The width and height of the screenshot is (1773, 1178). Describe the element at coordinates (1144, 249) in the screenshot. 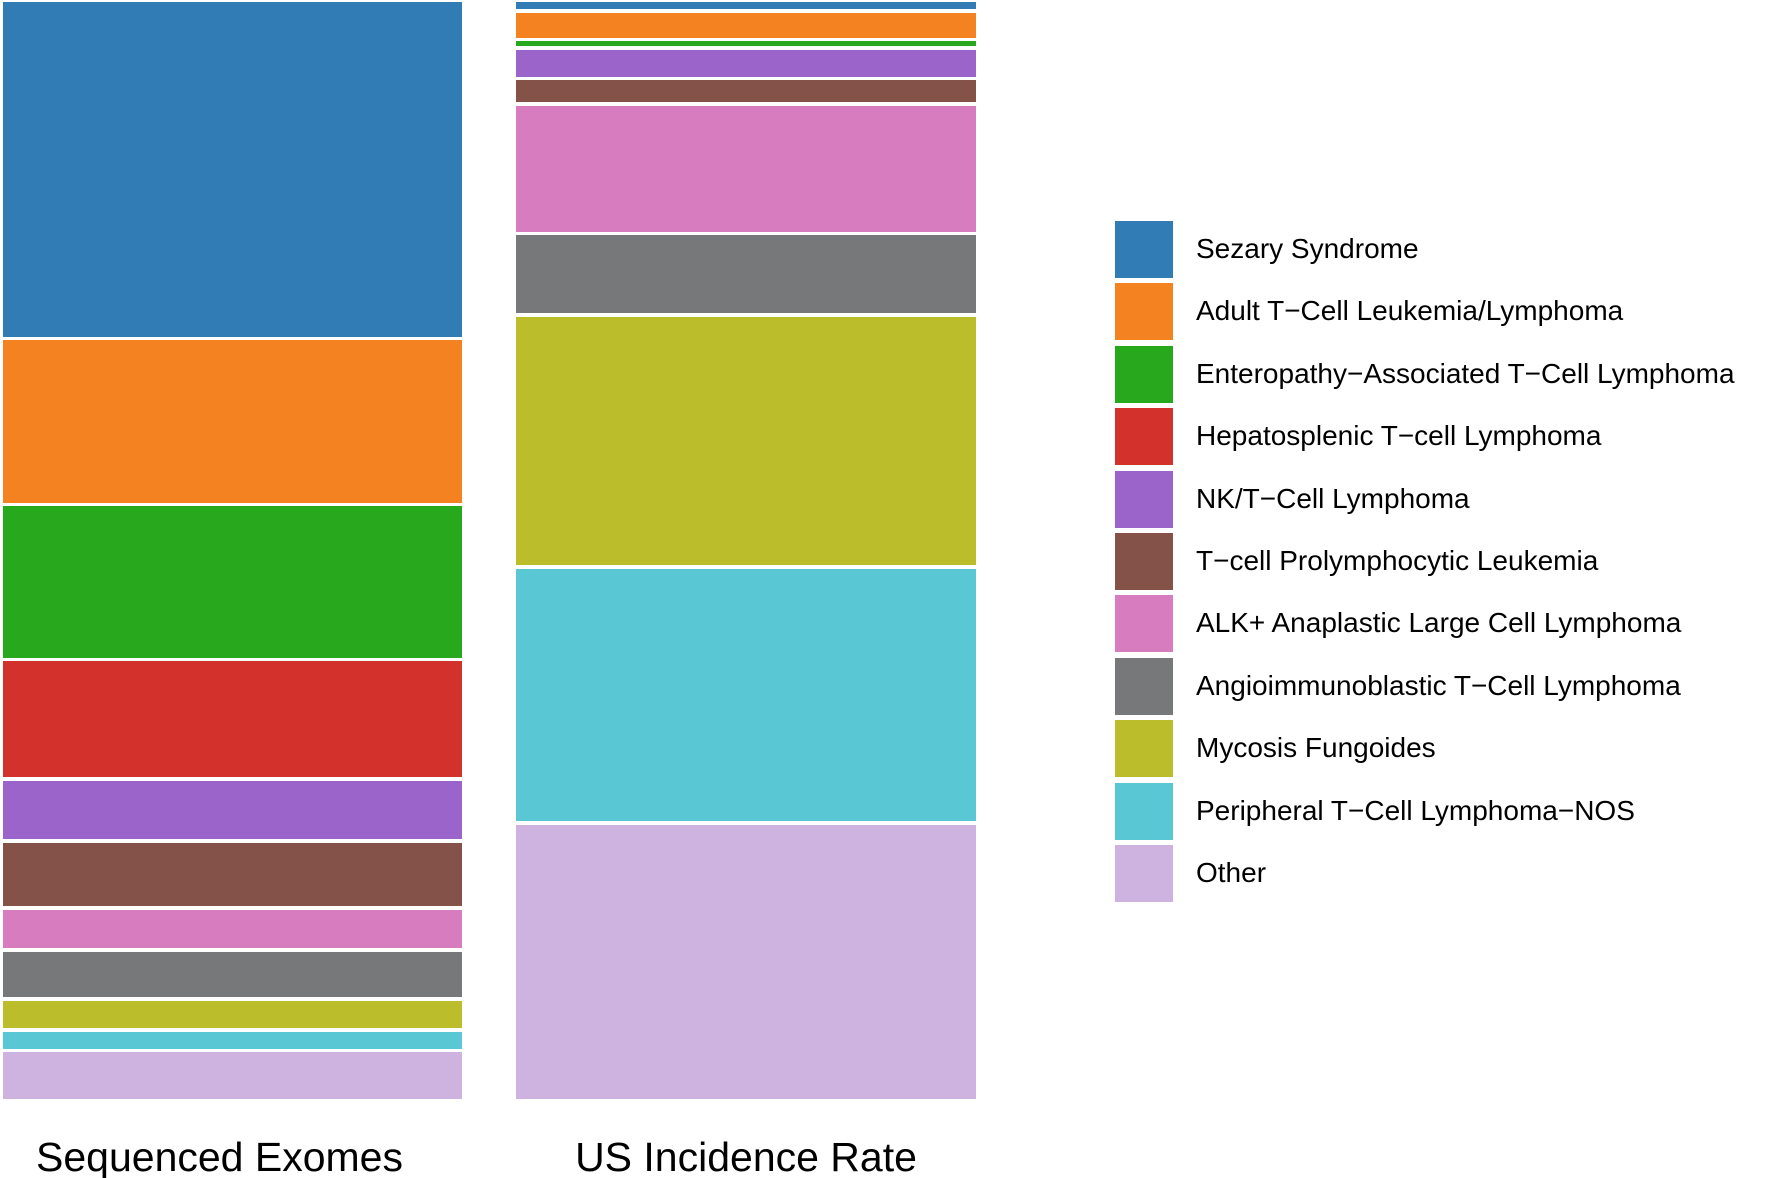

I see `legend-swatch-sezary-syndrome` at that location.